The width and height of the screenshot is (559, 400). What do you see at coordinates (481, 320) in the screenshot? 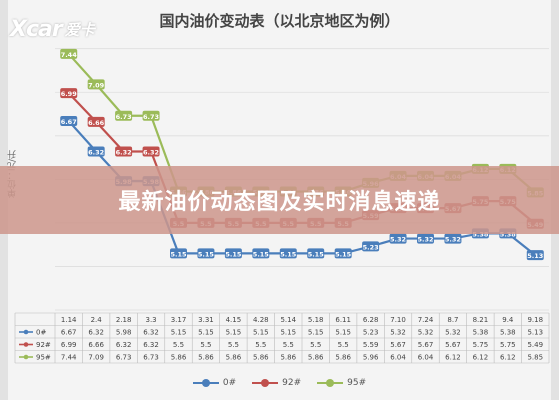
I see `x-tick-label: 8.21` at bounding box center [481, 320].